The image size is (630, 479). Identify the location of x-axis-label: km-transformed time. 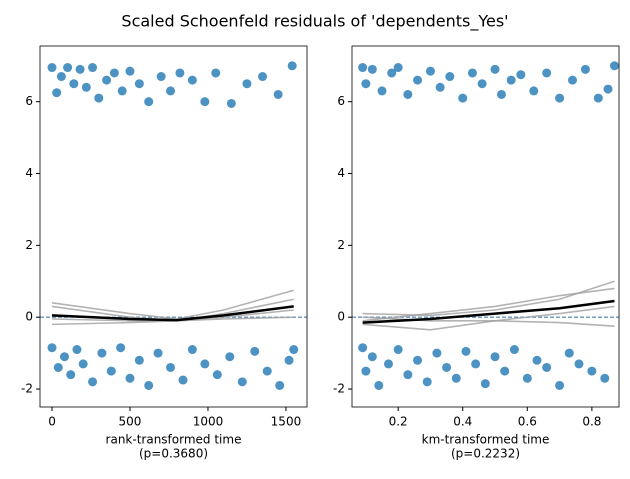
(486, 440).